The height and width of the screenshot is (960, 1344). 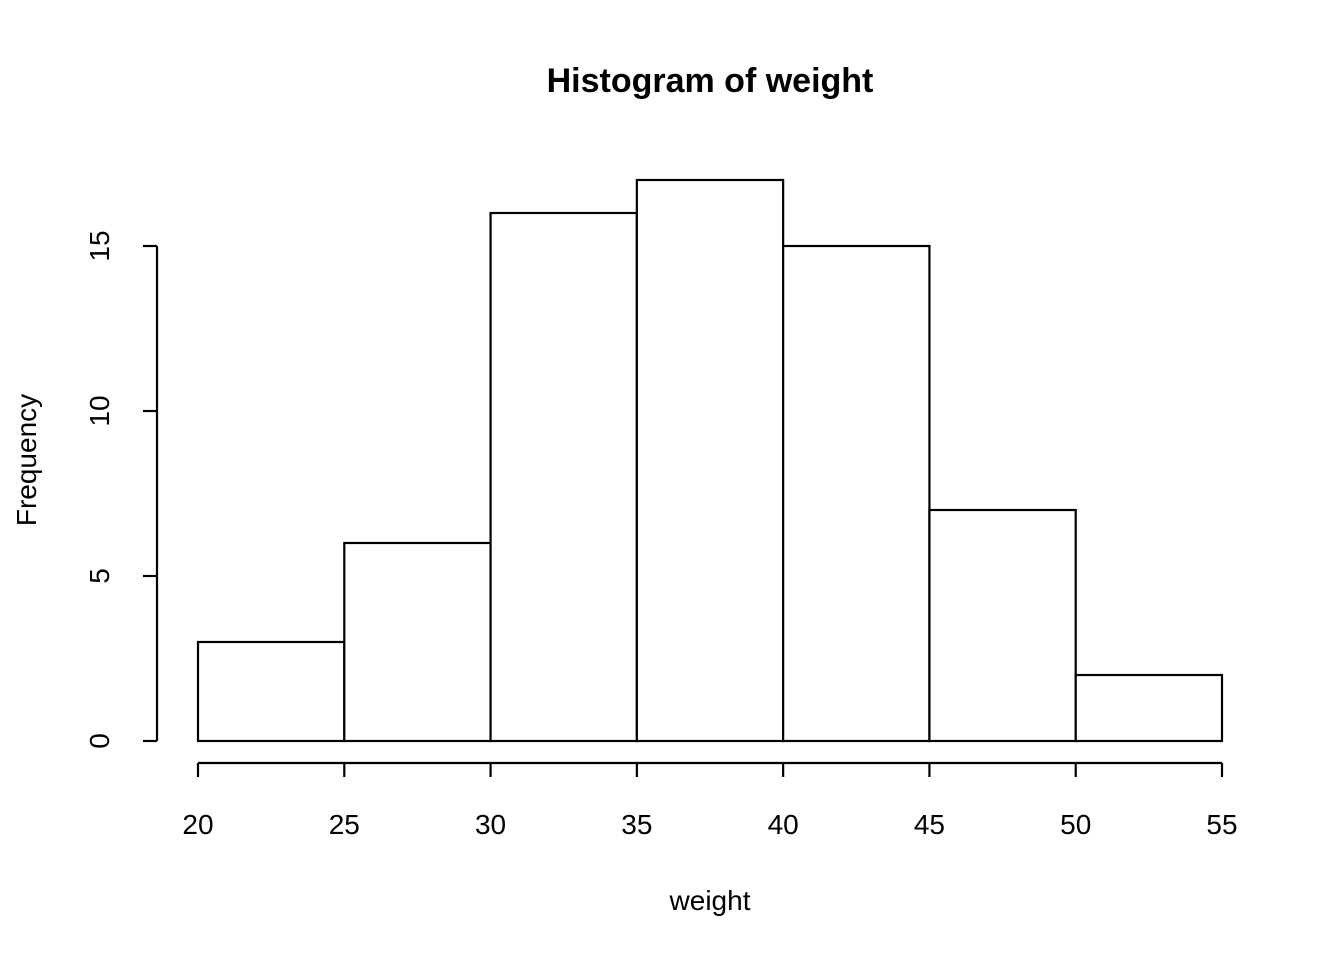 I want to click on x-axis-label: weight, so click(x=710, y=900).